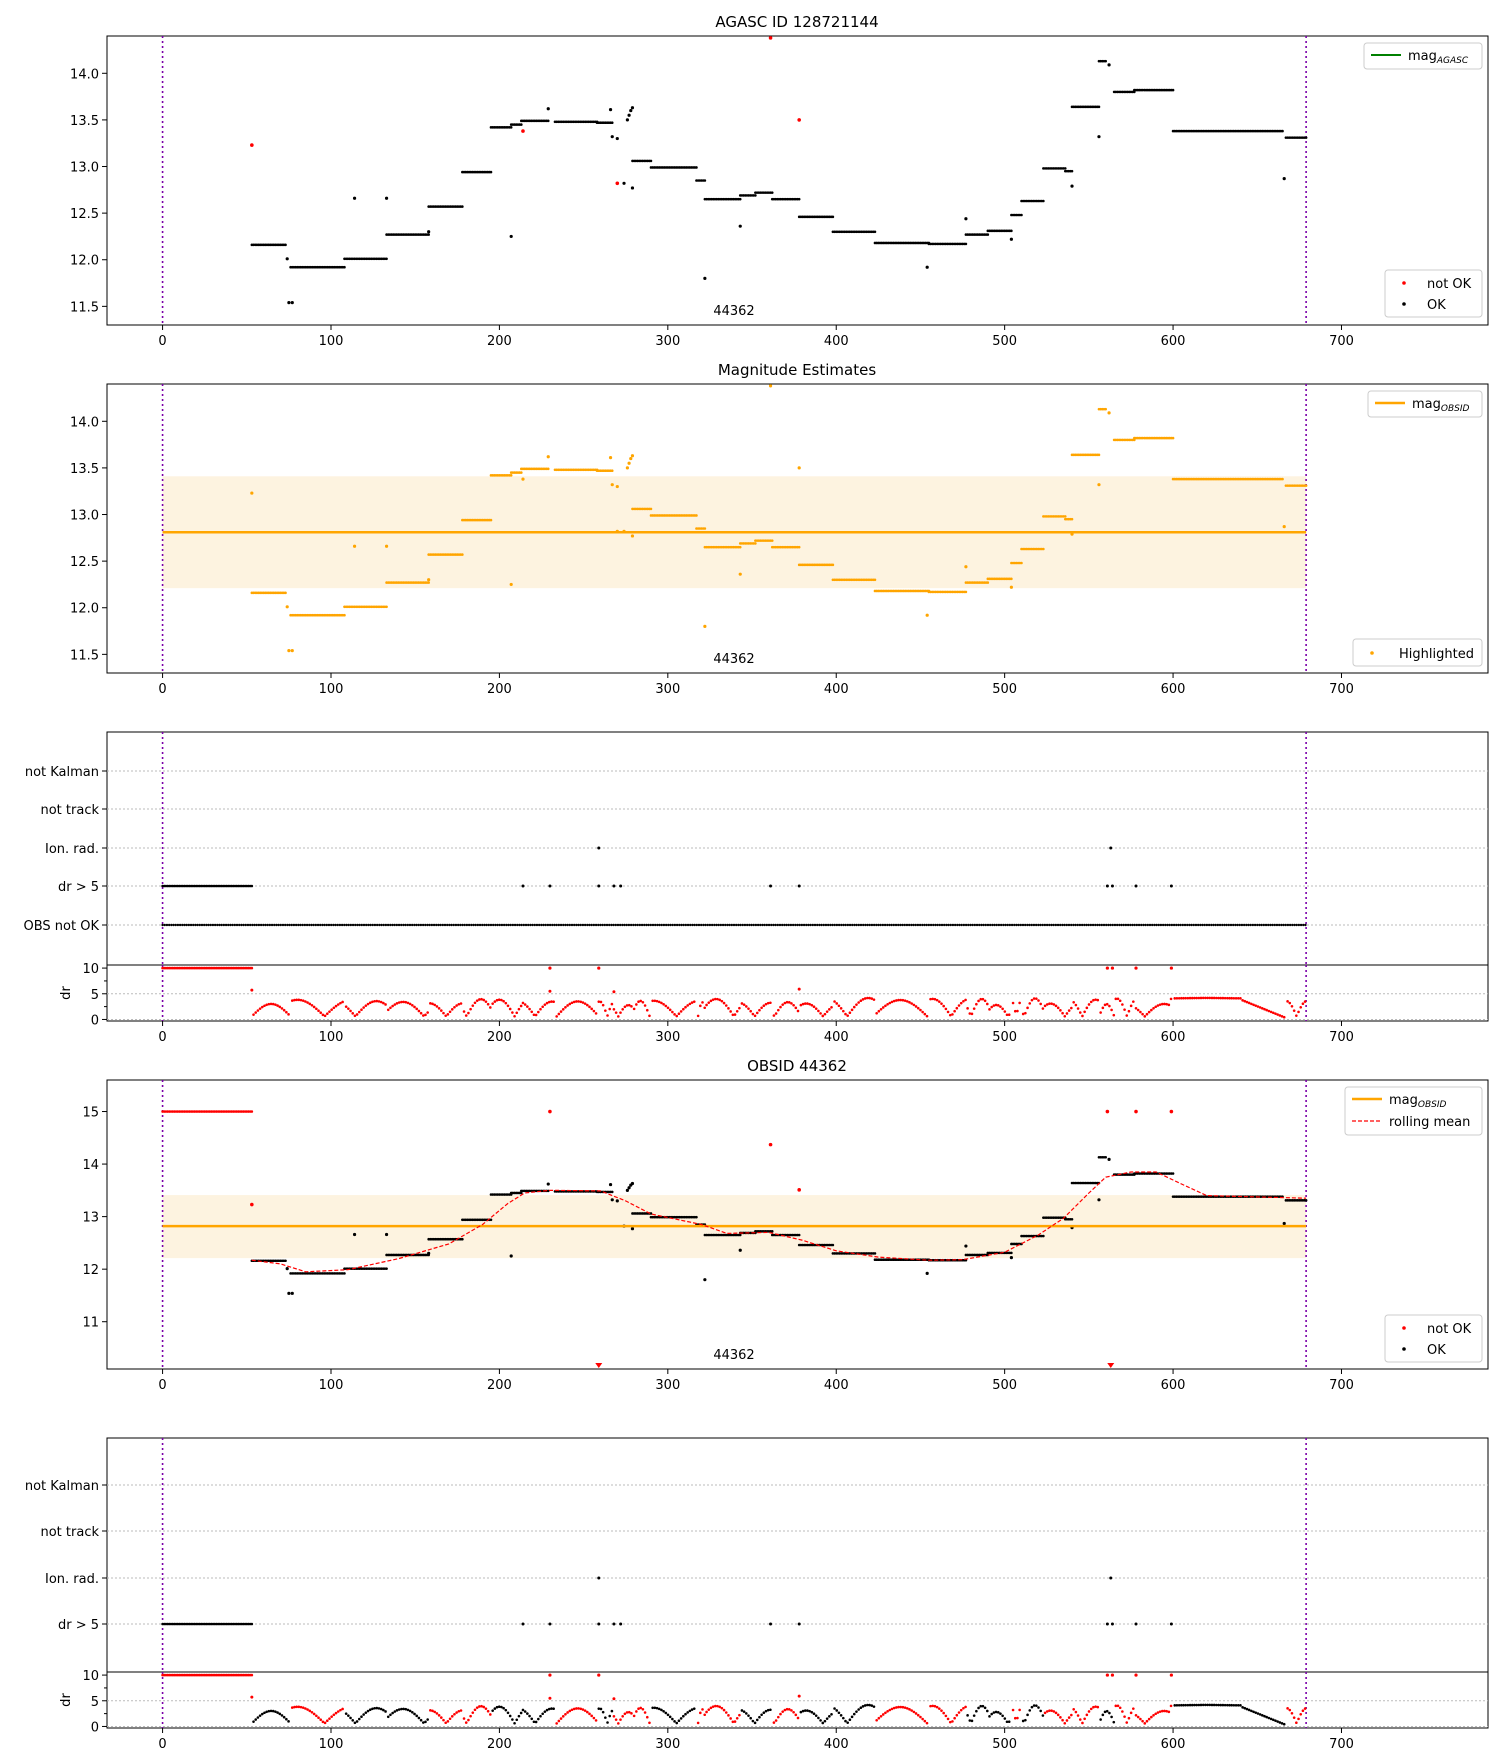  I want to click on legend-mag-label: magOBSID, so click(1441, 405).